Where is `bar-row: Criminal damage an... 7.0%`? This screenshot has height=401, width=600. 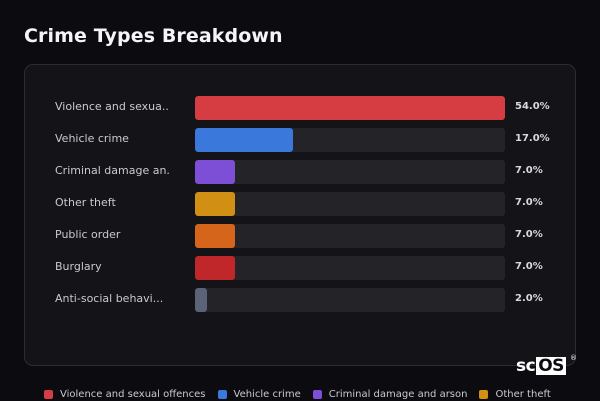 bar-row: Criminal damage an... 7.0% is located at coordinates (300, 172).